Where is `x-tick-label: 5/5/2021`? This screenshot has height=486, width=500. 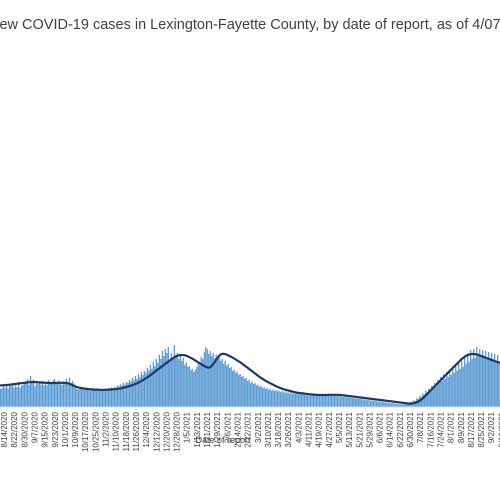 x-tick-label: 5/5/2021 is located at coordinates (339, 427).